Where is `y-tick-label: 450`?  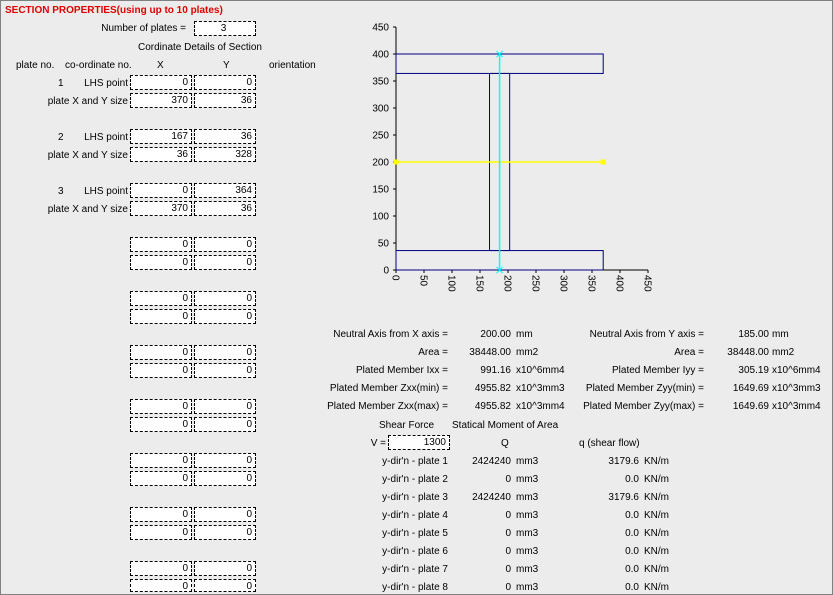 y-tick-label: 450 is located at coordinates (380, 28).